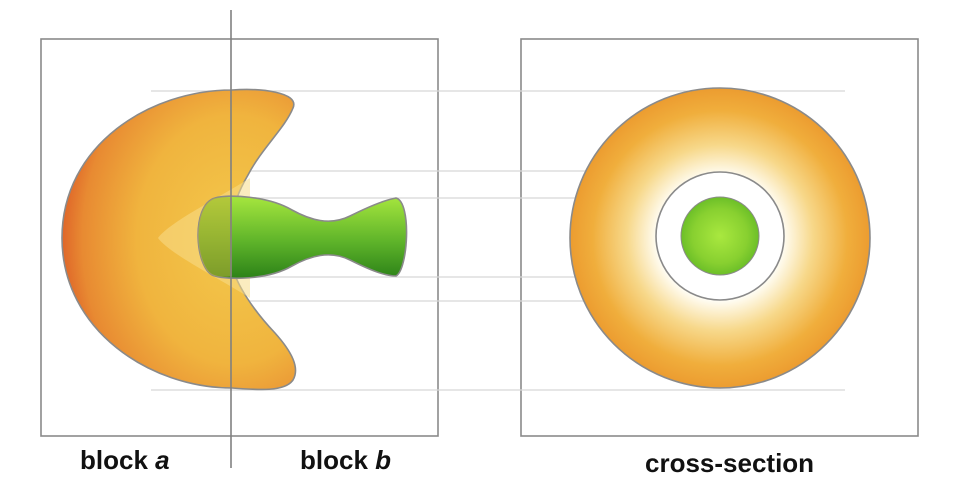 Image resolution: width=960 pixels, height=480 pixels. What do you see at coordinates (215, 237) in the screenshot?
I see `overlap-region` at bounding box center [215, 237].